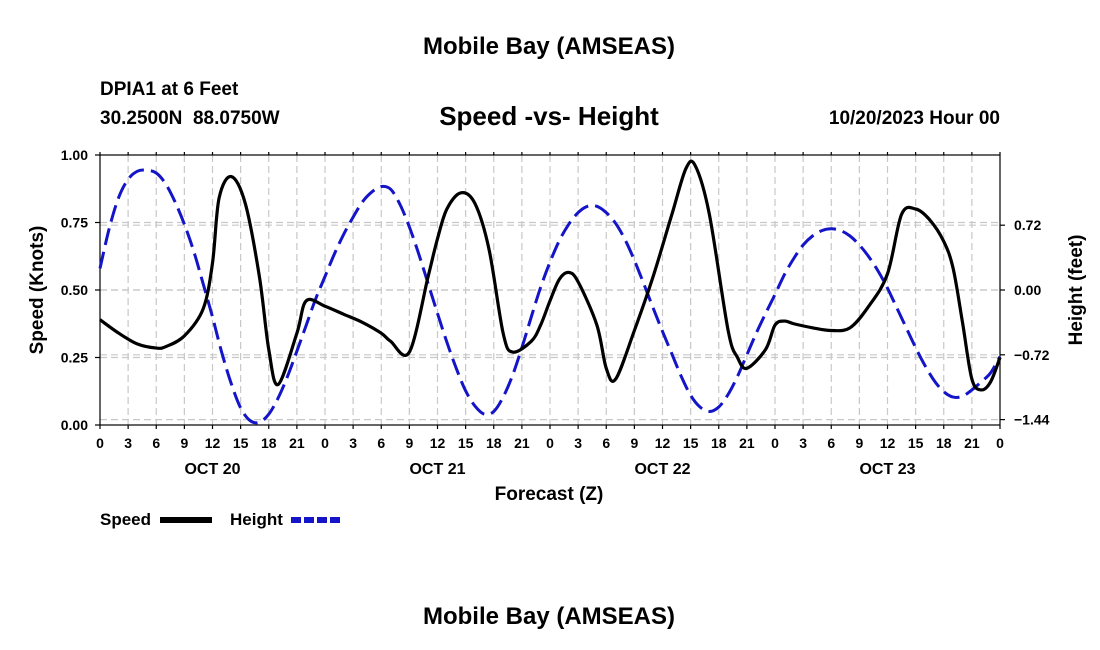  I want to click on chart-main-title: Mobile Bay (AMSEAS), so click(549, 46).